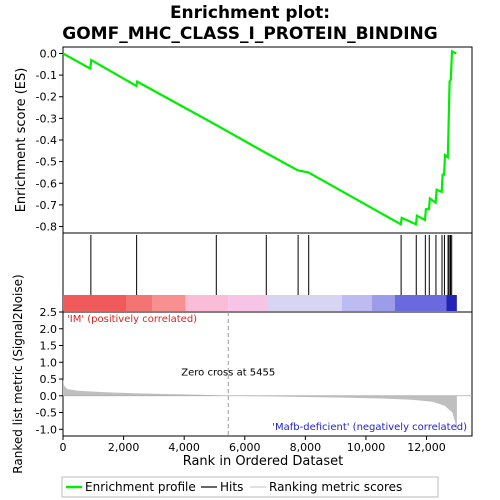 This screenshot has height=500, width=500. What do you see at coordinates (263, 461) in the screenshot?
I see `x-axis-label: Rank in Ordered Dataset` at bounding box center [263, 461].